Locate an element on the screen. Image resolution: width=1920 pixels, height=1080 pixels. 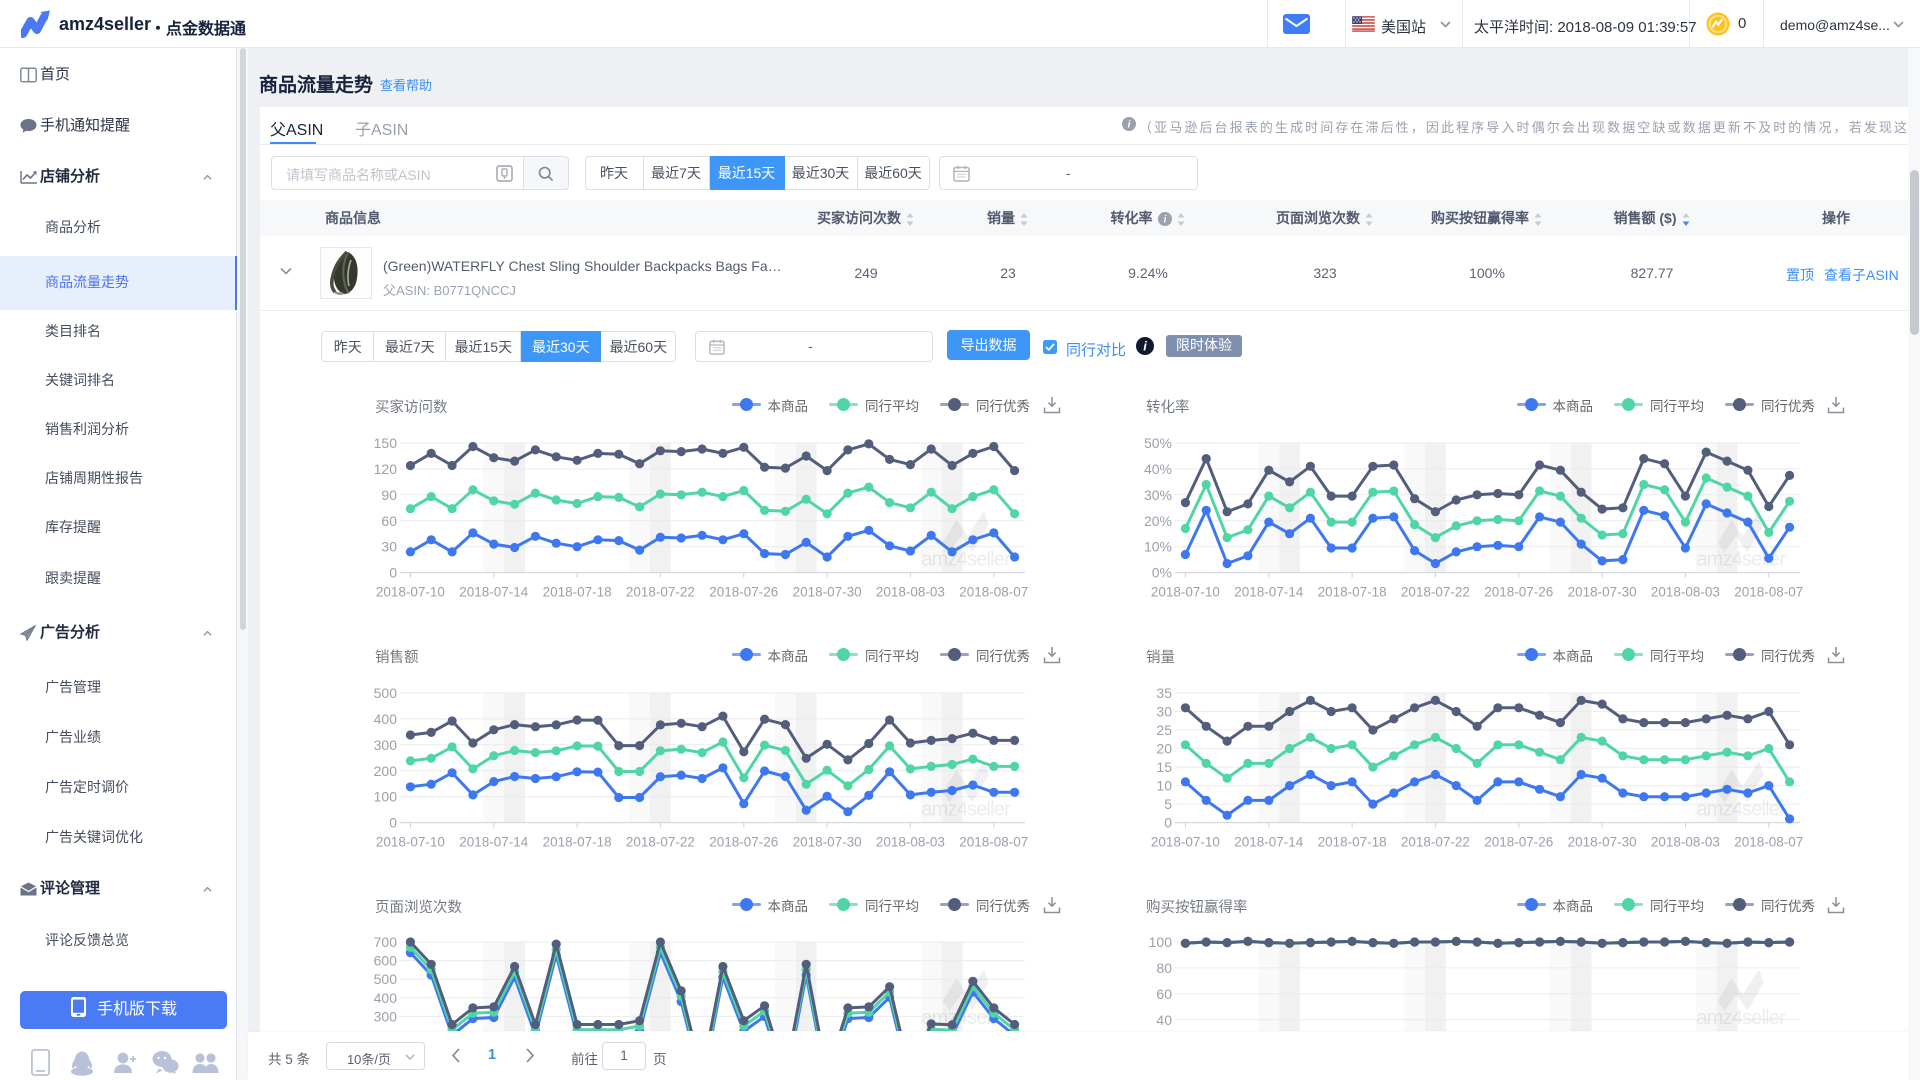
svg-text: 25 is located at coordinates (1165, 730).